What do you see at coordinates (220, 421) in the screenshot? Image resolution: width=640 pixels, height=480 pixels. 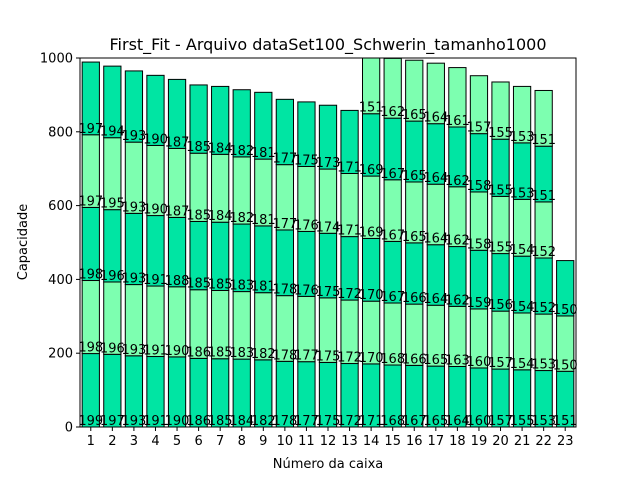 I see `segment-label-box-7-item-1: 185` at bounding box center [220, 421].